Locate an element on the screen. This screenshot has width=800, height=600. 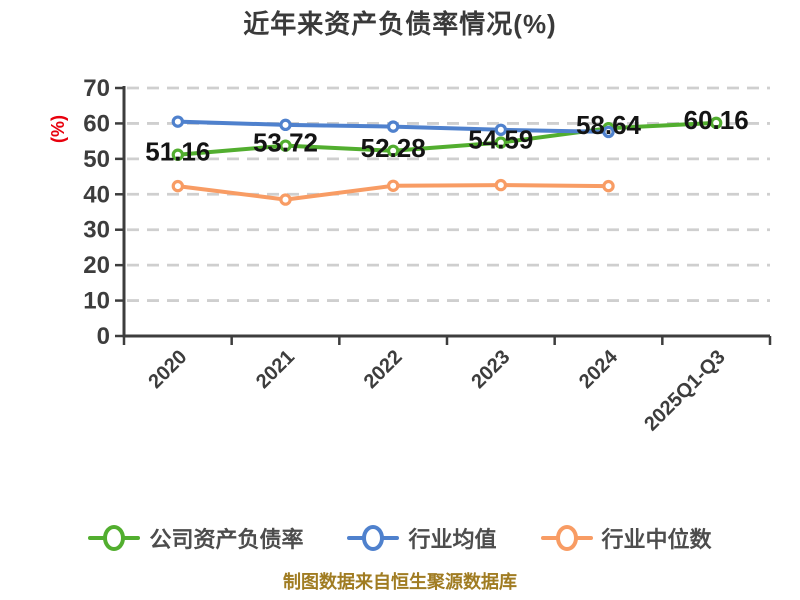
legend-label-industry-mean: 行业均值 is located at coordinates (452, 539).